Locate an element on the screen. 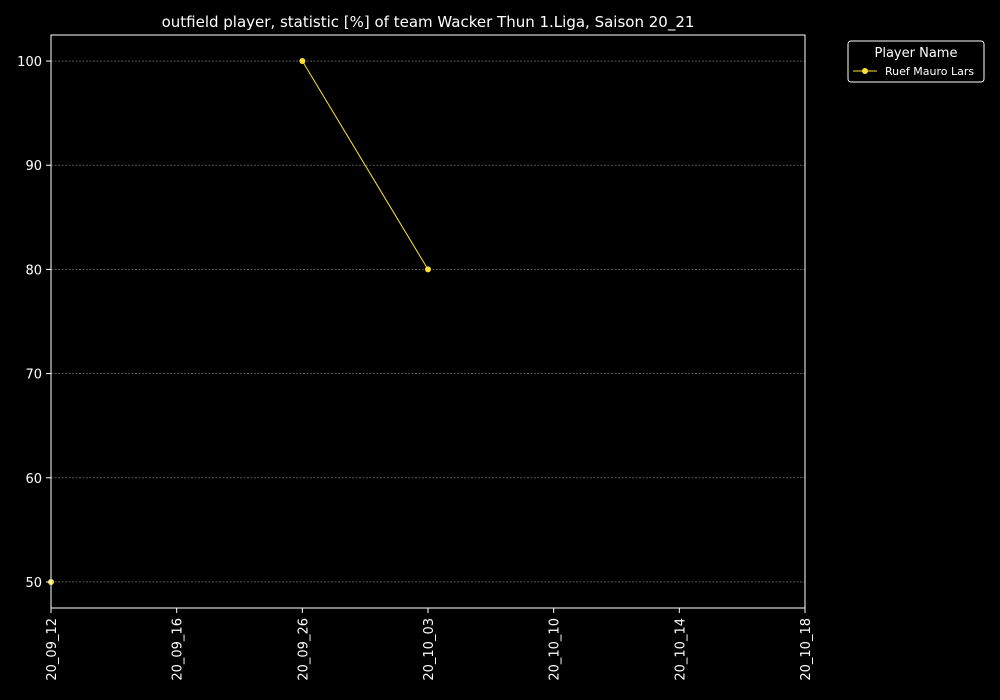 The image size is (1000, 700). x-tick-label: 20_10_10 is located at coordinates (555, 649).